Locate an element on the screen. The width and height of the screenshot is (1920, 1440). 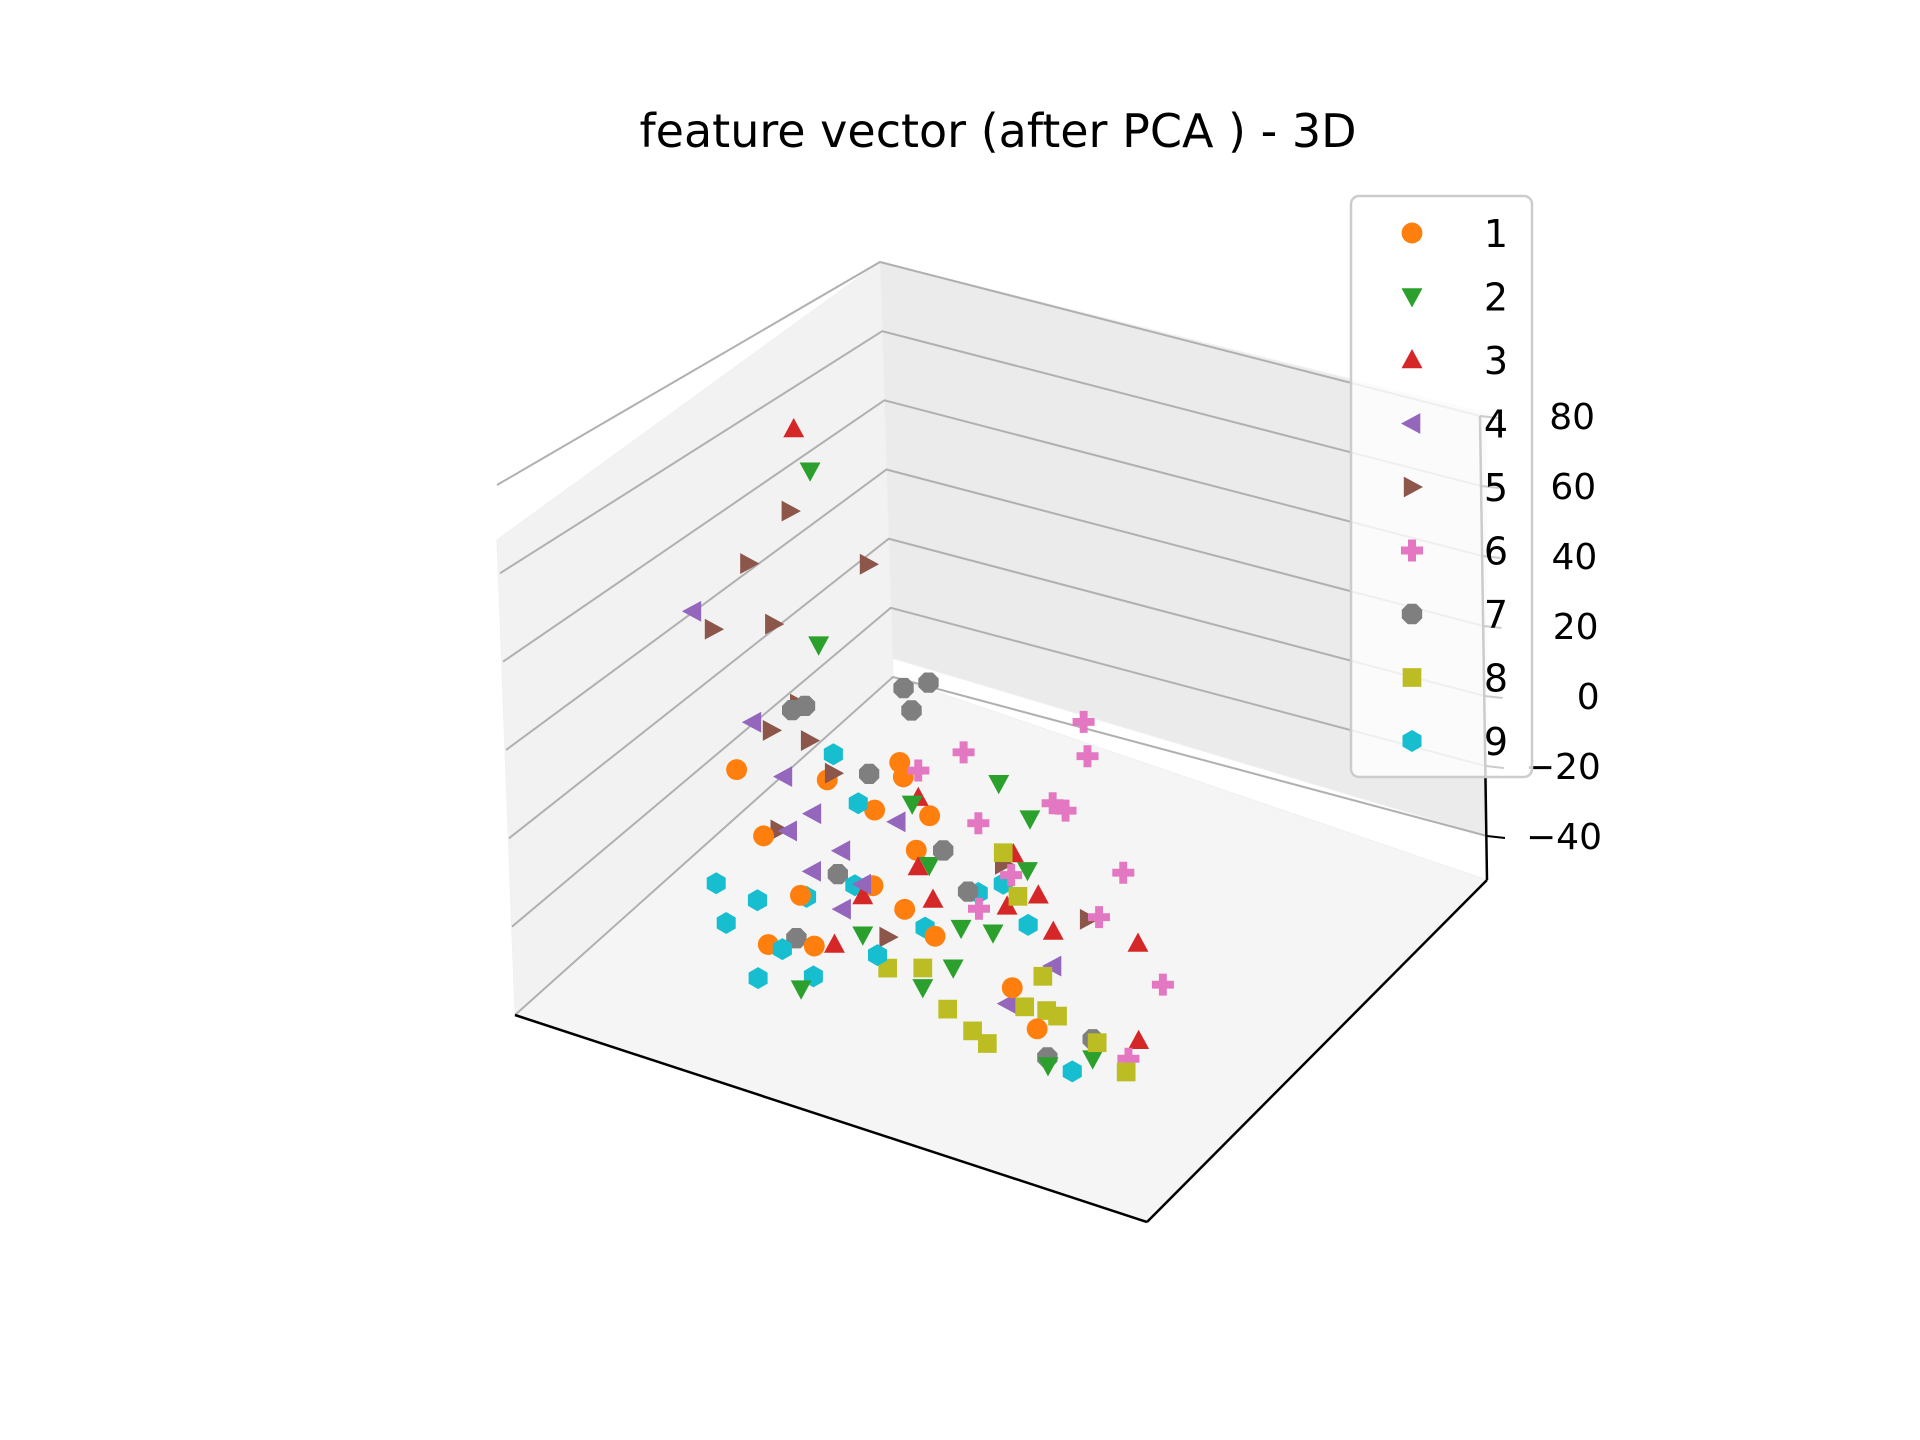
legend-box is located at coordinates (1441, 486).